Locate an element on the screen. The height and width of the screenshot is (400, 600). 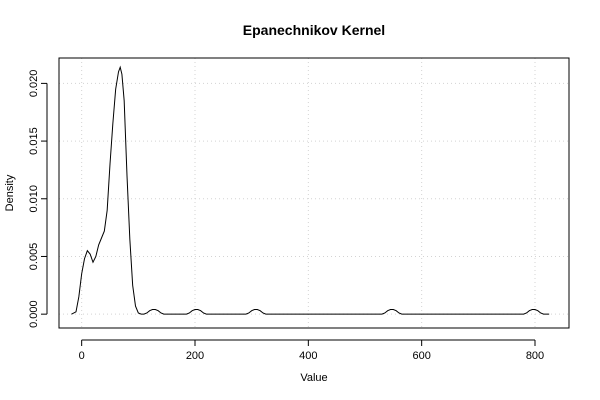
x-tick-label-2: 400 is located at coordinates (308, 356).